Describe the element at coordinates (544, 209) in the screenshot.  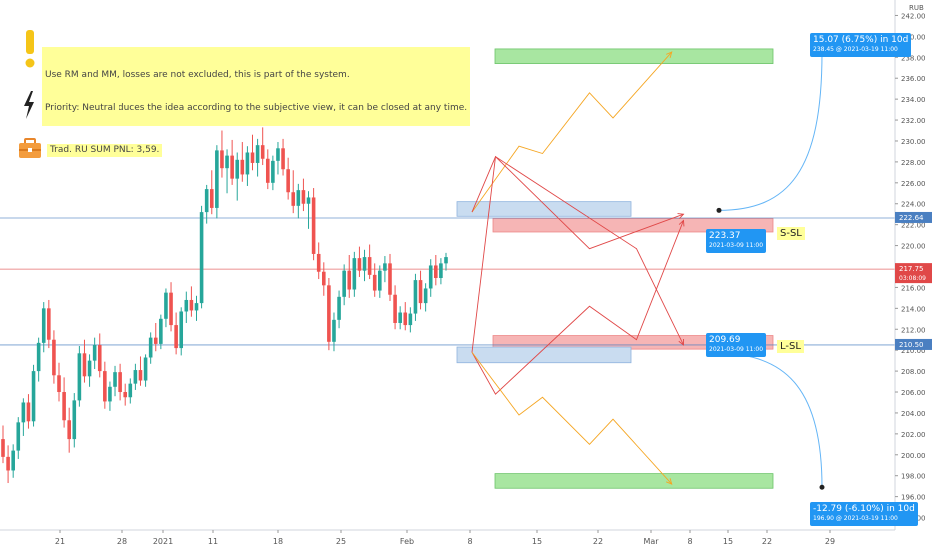
I see `zone-entry-short` at that location.